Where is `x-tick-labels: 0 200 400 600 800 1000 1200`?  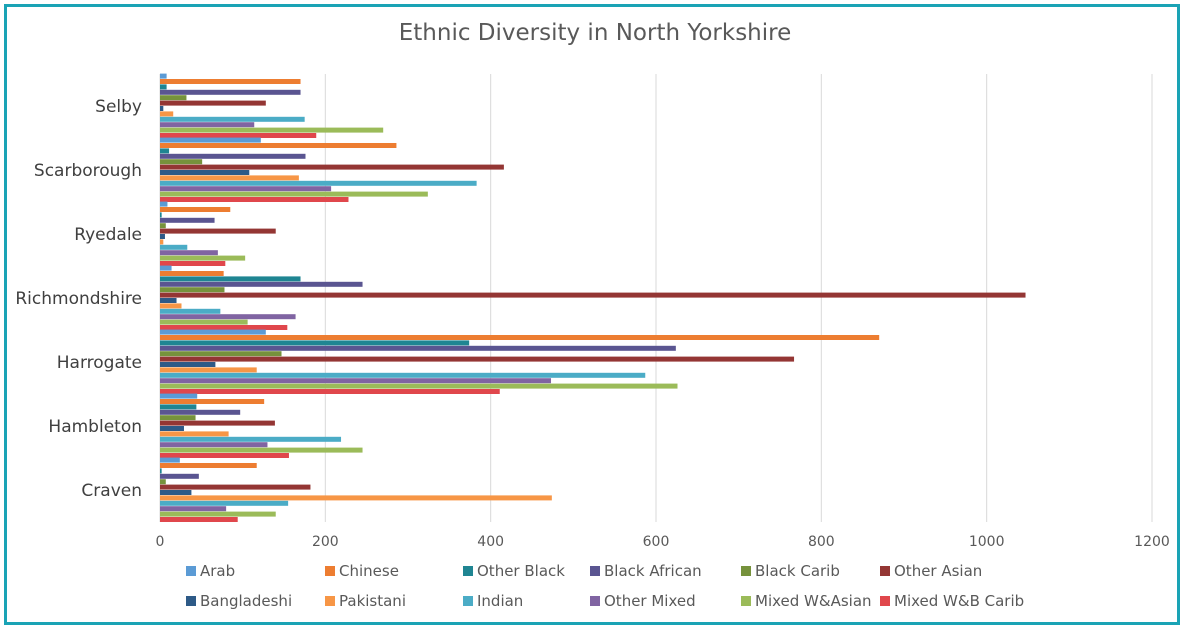
x-tick-labels: 0 200 400 600 800 1000 1200 is located at coordinates (663, 542).